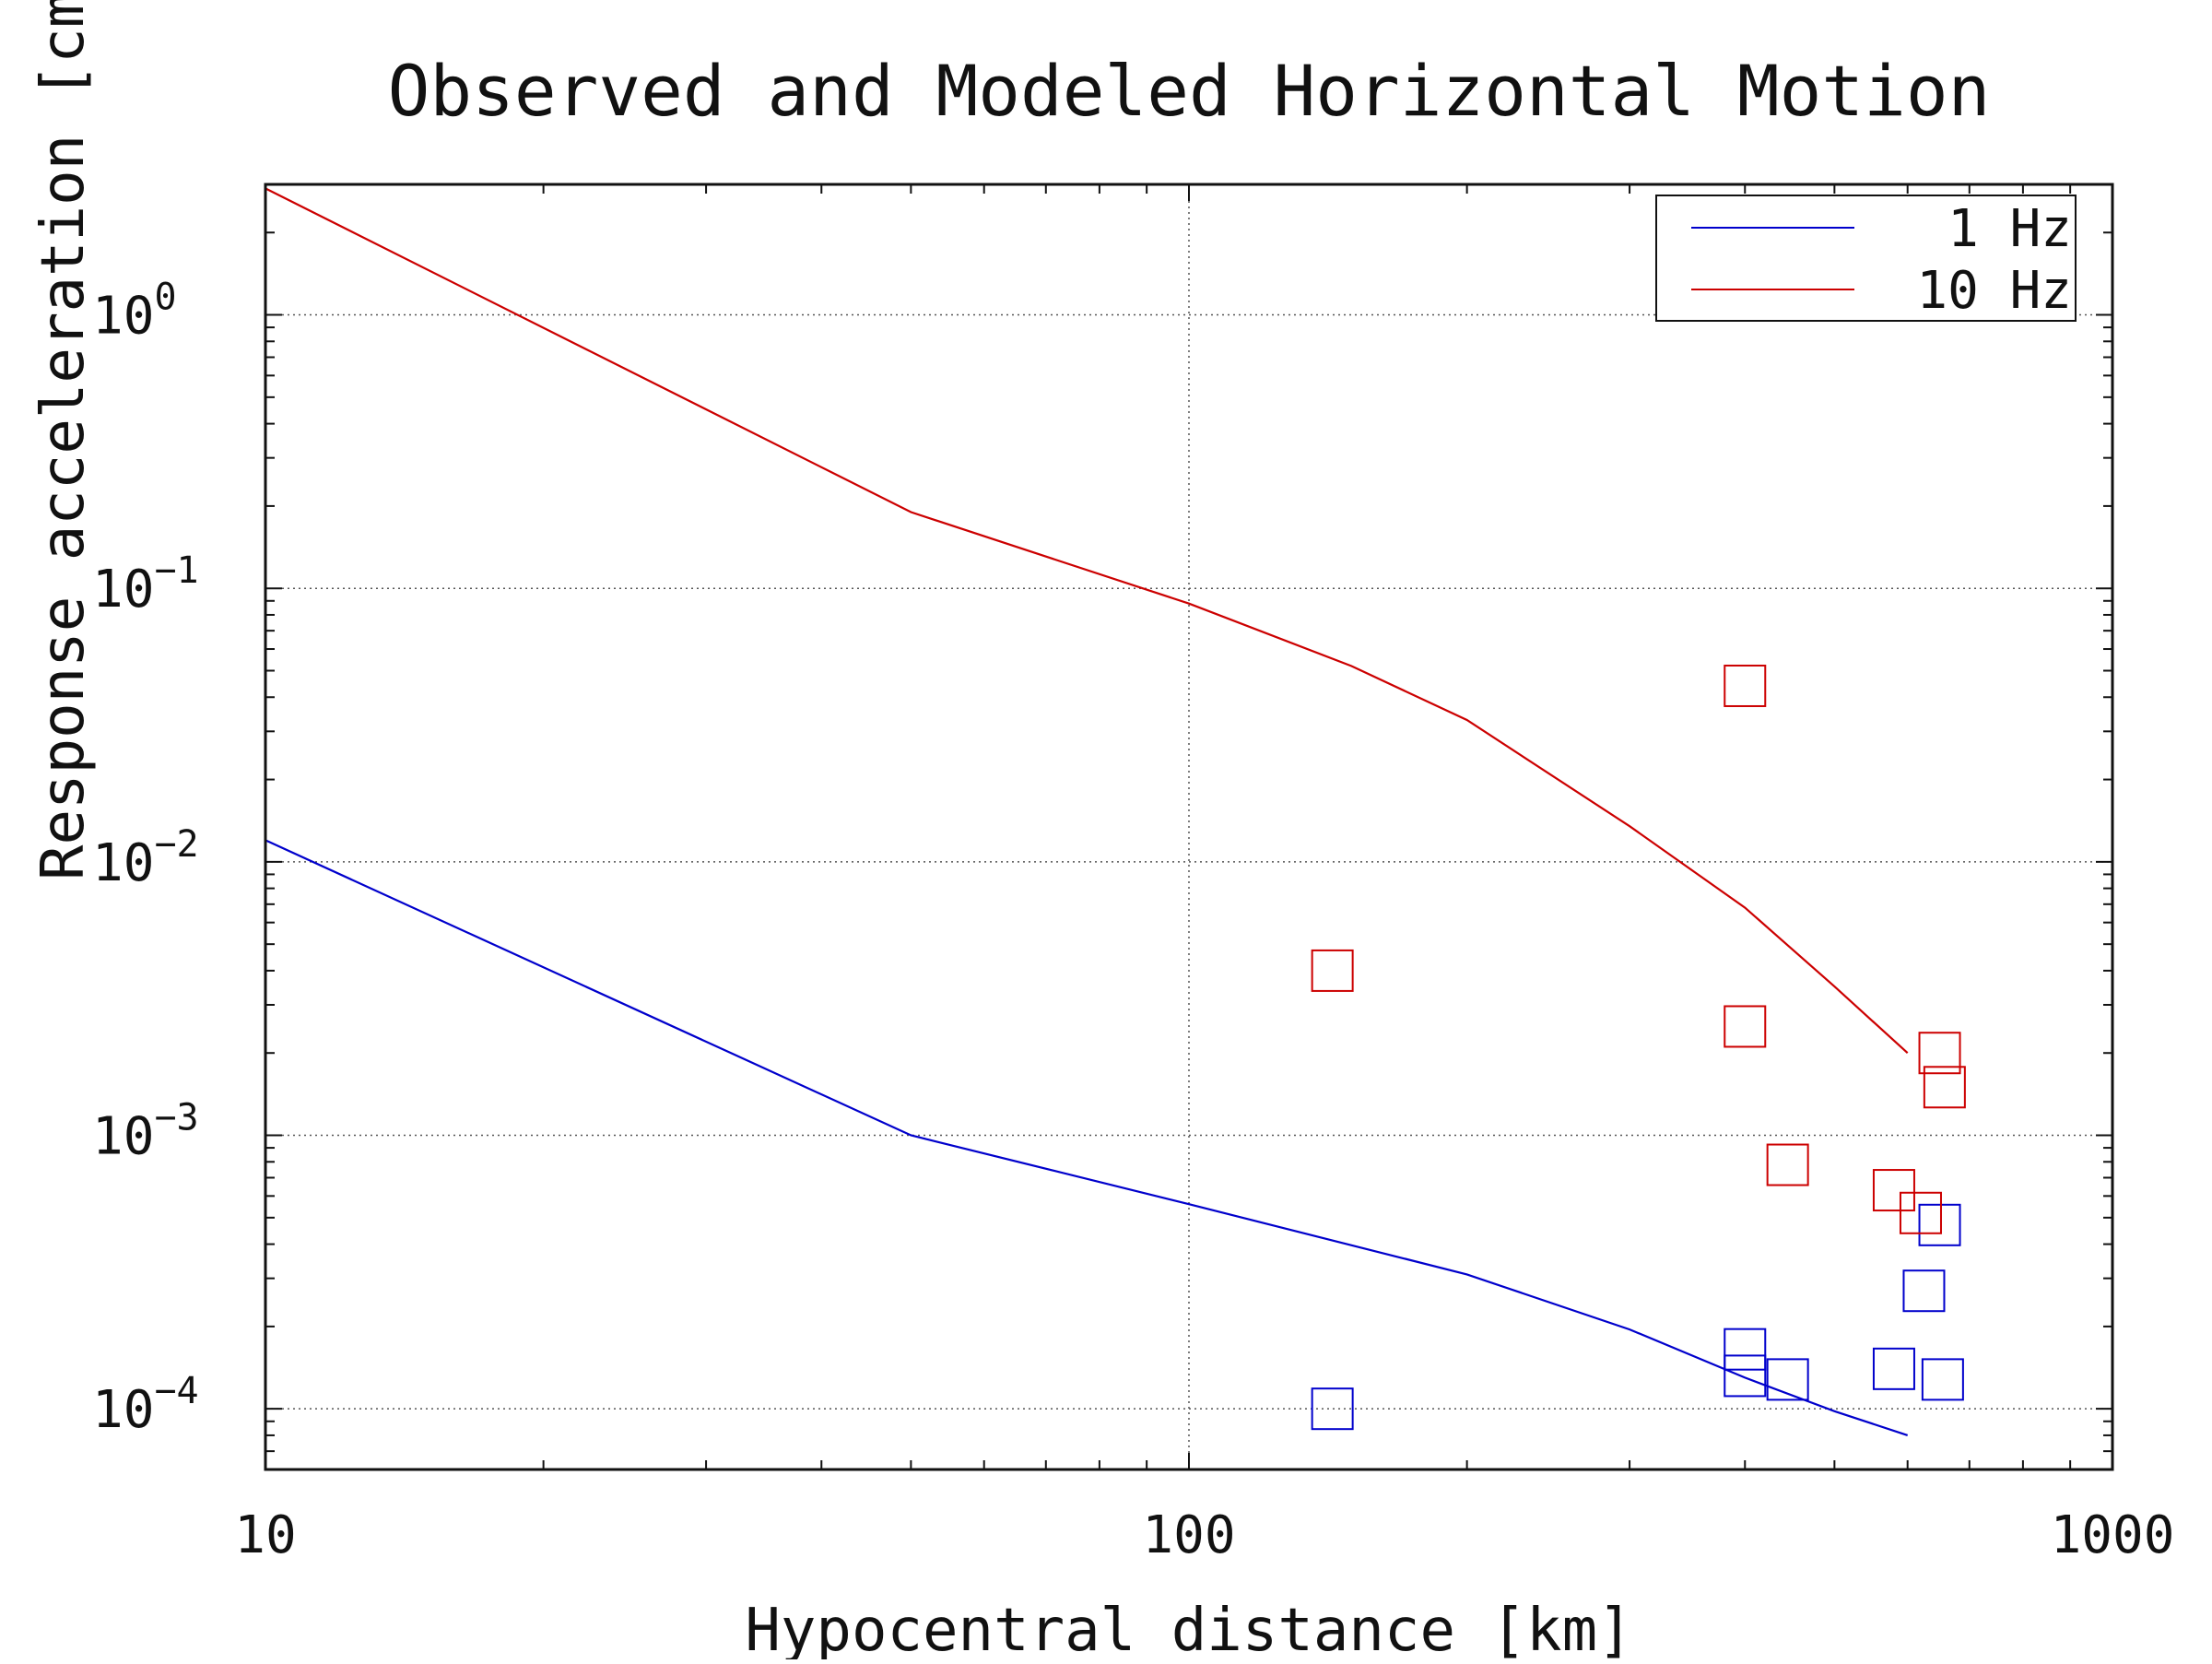 The height and width of the screenshot is (1664, 2212). What do you see at coordinates (176, 1118) in the screenshot?
I see `y-tick-exponent: −3` at bounding box center [176, 1118].